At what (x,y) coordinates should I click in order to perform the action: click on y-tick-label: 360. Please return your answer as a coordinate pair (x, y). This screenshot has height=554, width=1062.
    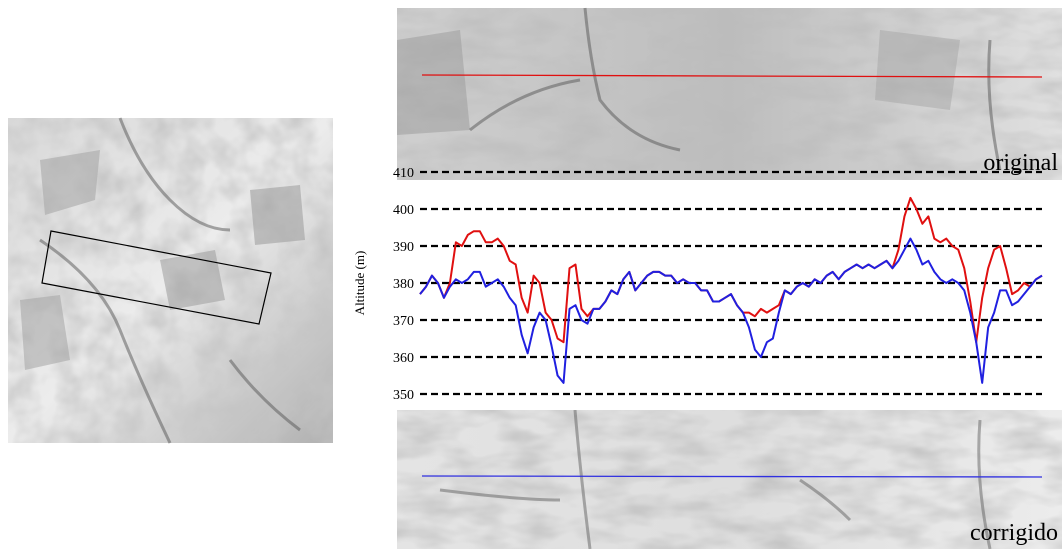
    Looking at the image, I should click on (403, 358).